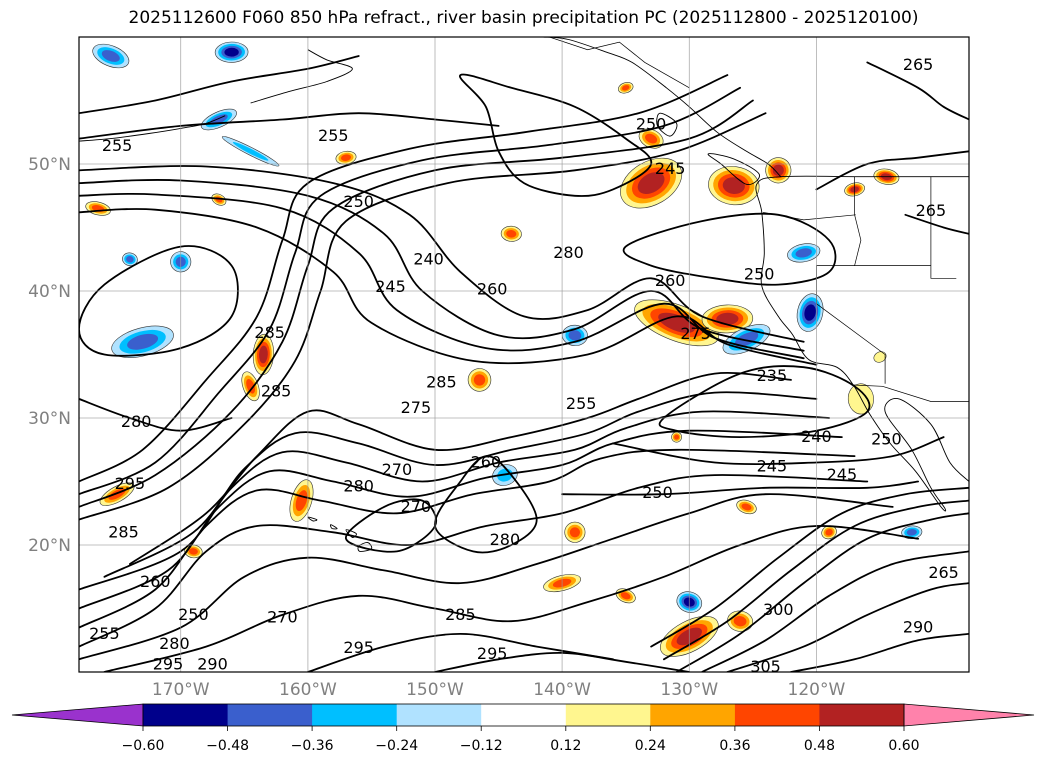  I want to click on contour-label: 245, so click(842, 474).